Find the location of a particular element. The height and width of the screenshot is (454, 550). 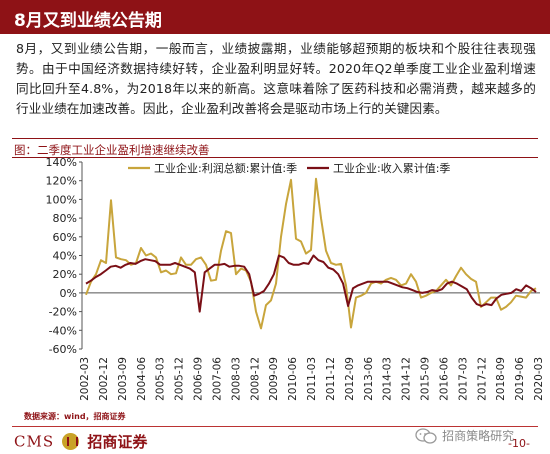

x-tick-label: 2012-09 is located at coordinates (350, 379).